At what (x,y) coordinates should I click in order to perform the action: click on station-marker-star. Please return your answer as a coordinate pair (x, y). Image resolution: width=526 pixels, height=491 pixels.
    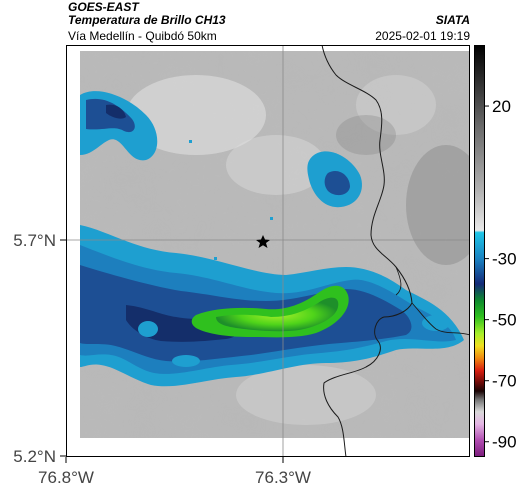
    Looking at the image, I should click on (263, 241).